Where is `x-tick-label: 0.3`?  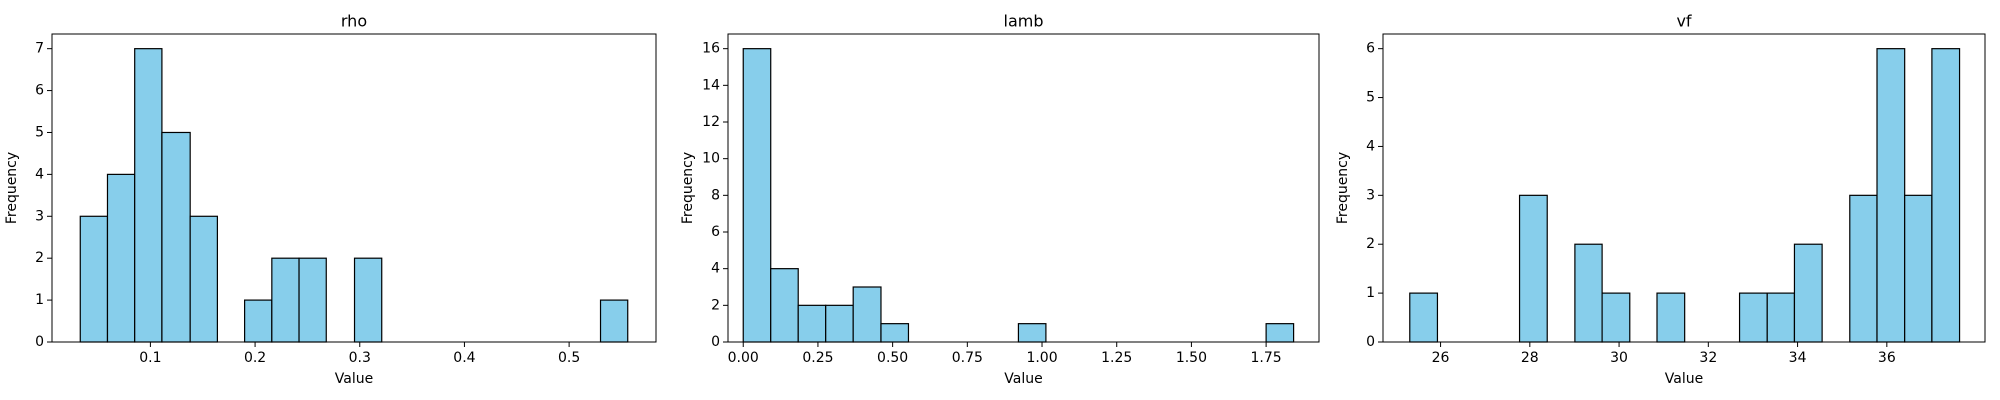 x-tick-label: 0.3 is located at coordinates (360, 358).